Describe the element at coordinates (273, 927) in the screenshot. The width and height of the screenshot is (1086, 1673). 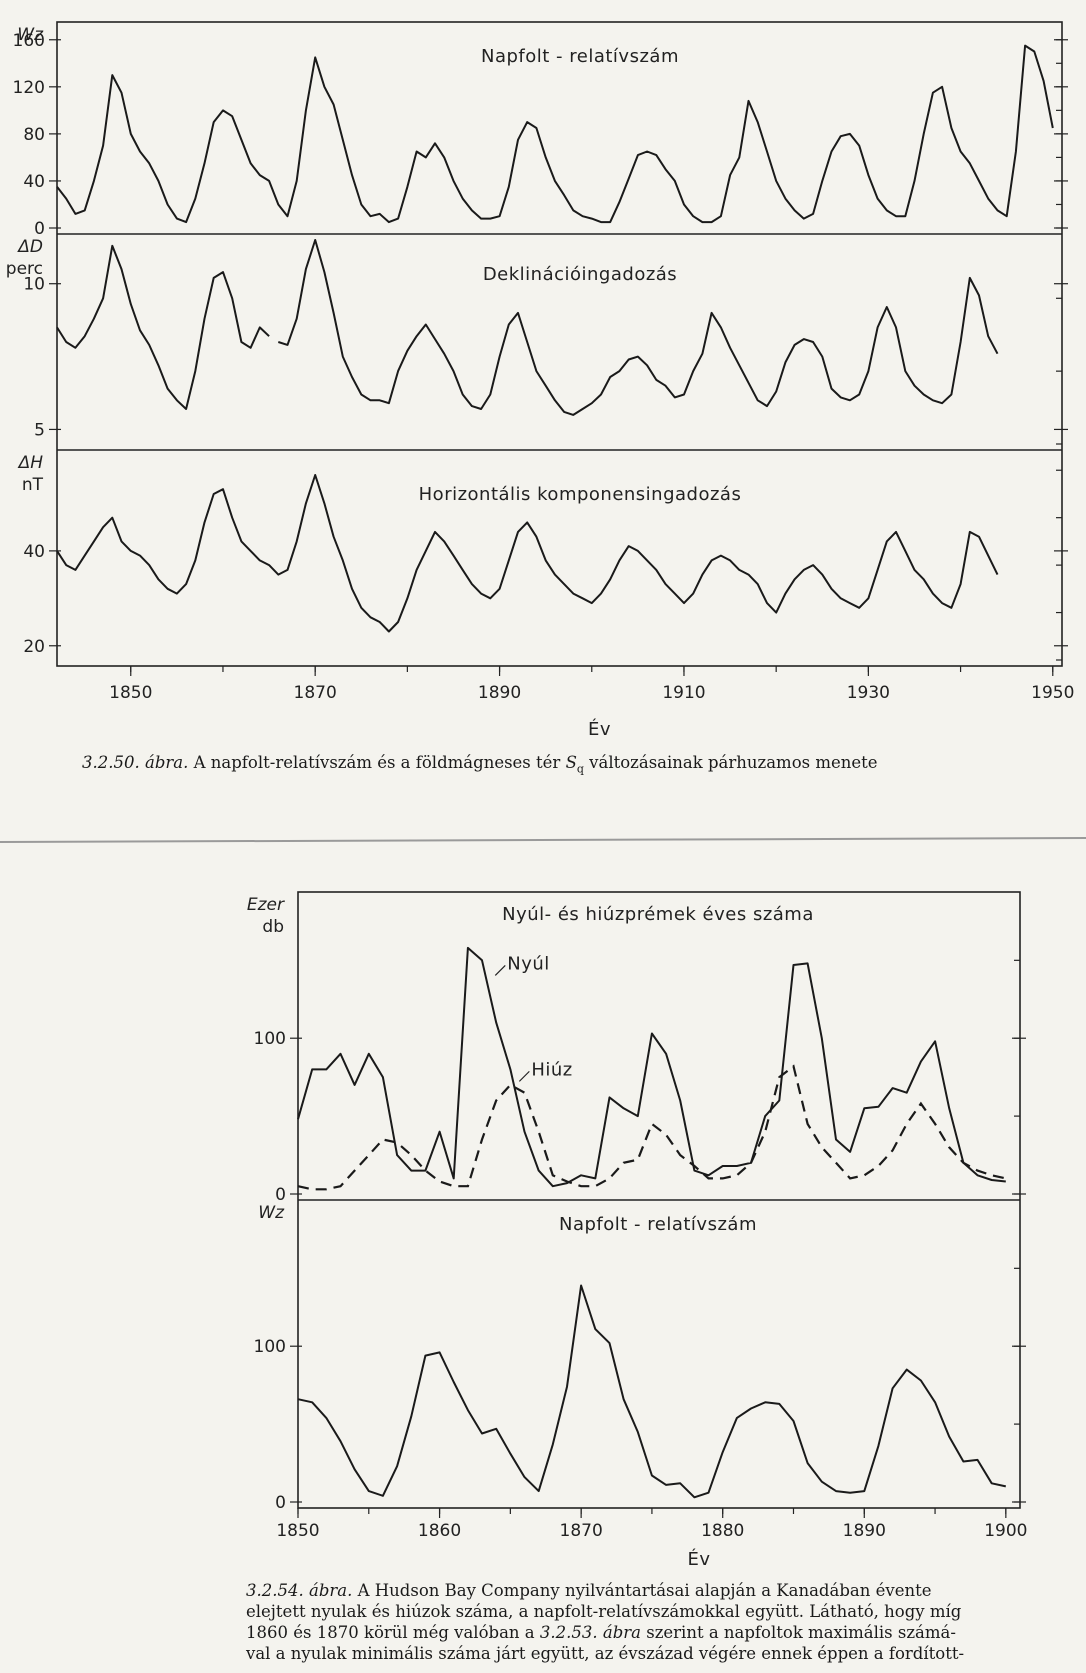
I see `y-unit-label-2: db` at that location.